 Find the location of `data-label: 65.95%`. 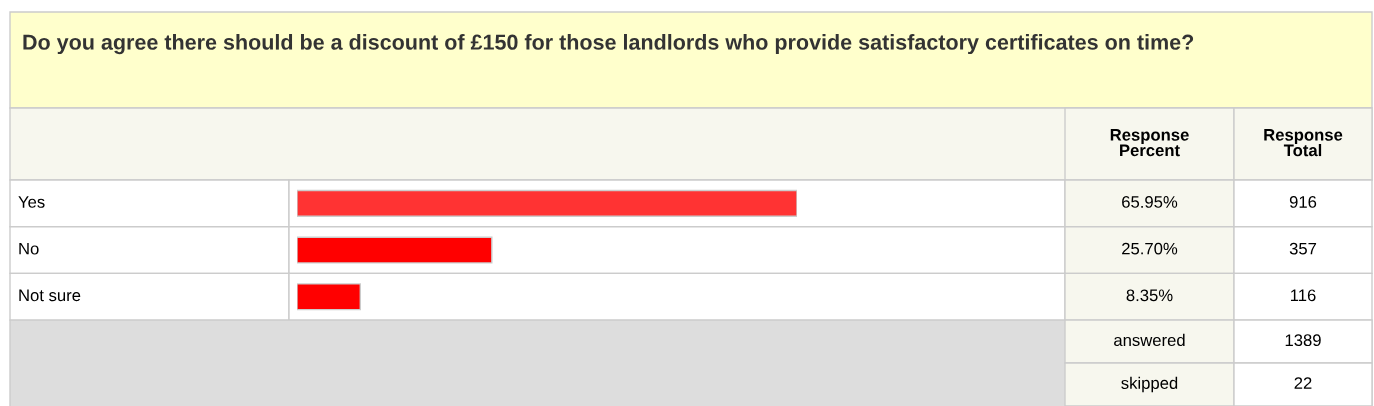

data-label: 65.95% is located at coordinates (1150, 202).